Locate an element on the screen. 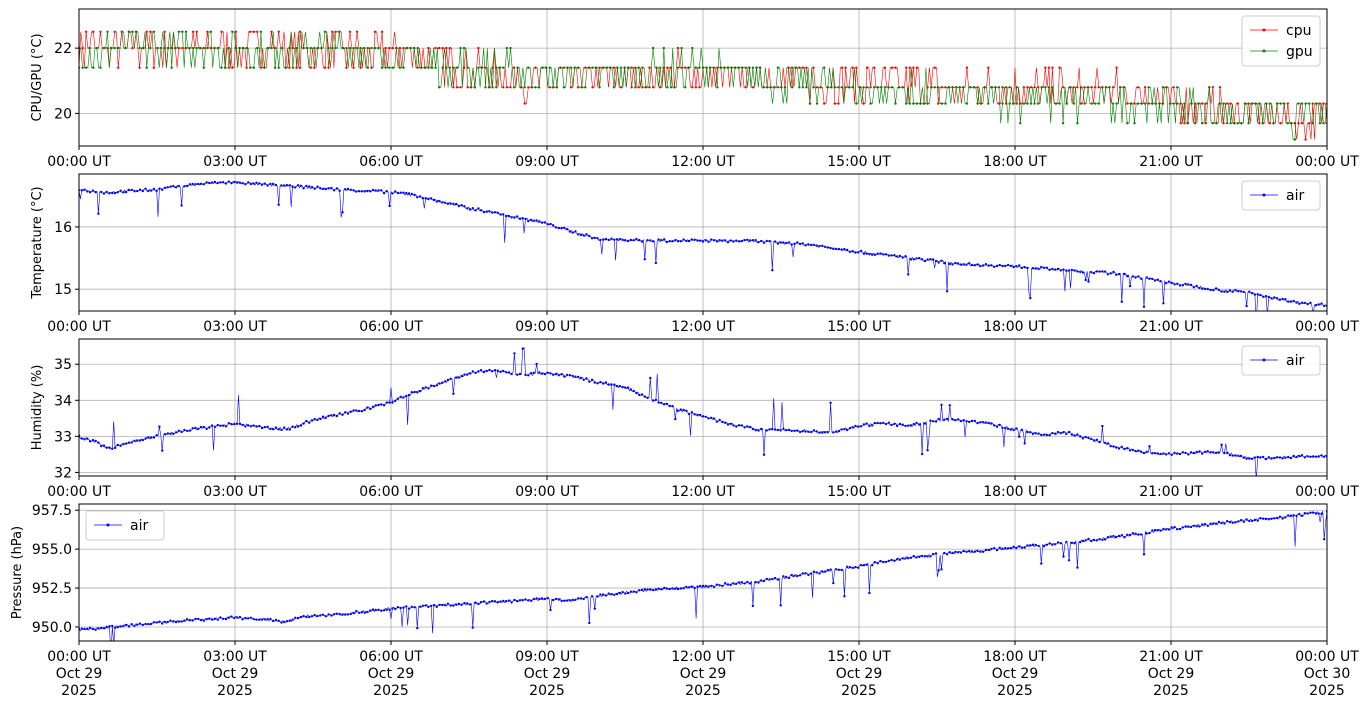 The image size is (1368, 707). x-tick-label: 12:00 UT is located at coordinates (703, 492).